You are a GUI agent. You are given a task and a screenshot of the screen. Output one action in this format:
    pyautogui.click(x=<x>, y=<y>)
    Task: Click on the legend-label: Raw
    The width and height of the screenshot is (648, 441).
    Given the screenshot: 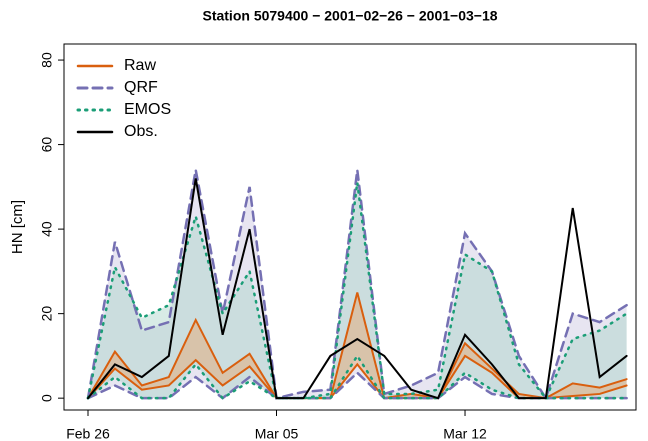 What is the action you would take?
    pyautogui.click(x=140, y=65)
    